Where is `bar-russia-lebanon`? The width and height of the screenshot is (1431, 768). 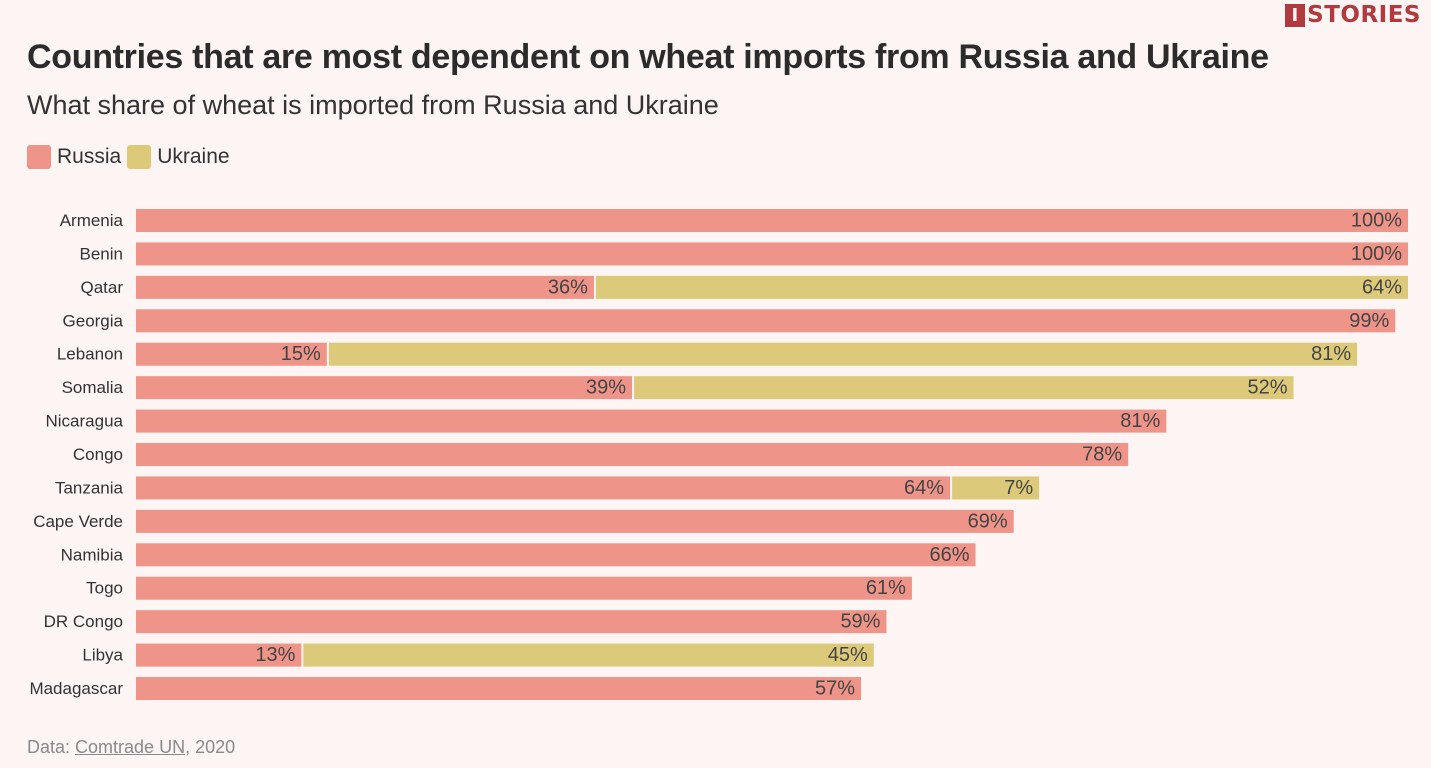 bar-russia-lebanon is located at coordinates (231, 354).